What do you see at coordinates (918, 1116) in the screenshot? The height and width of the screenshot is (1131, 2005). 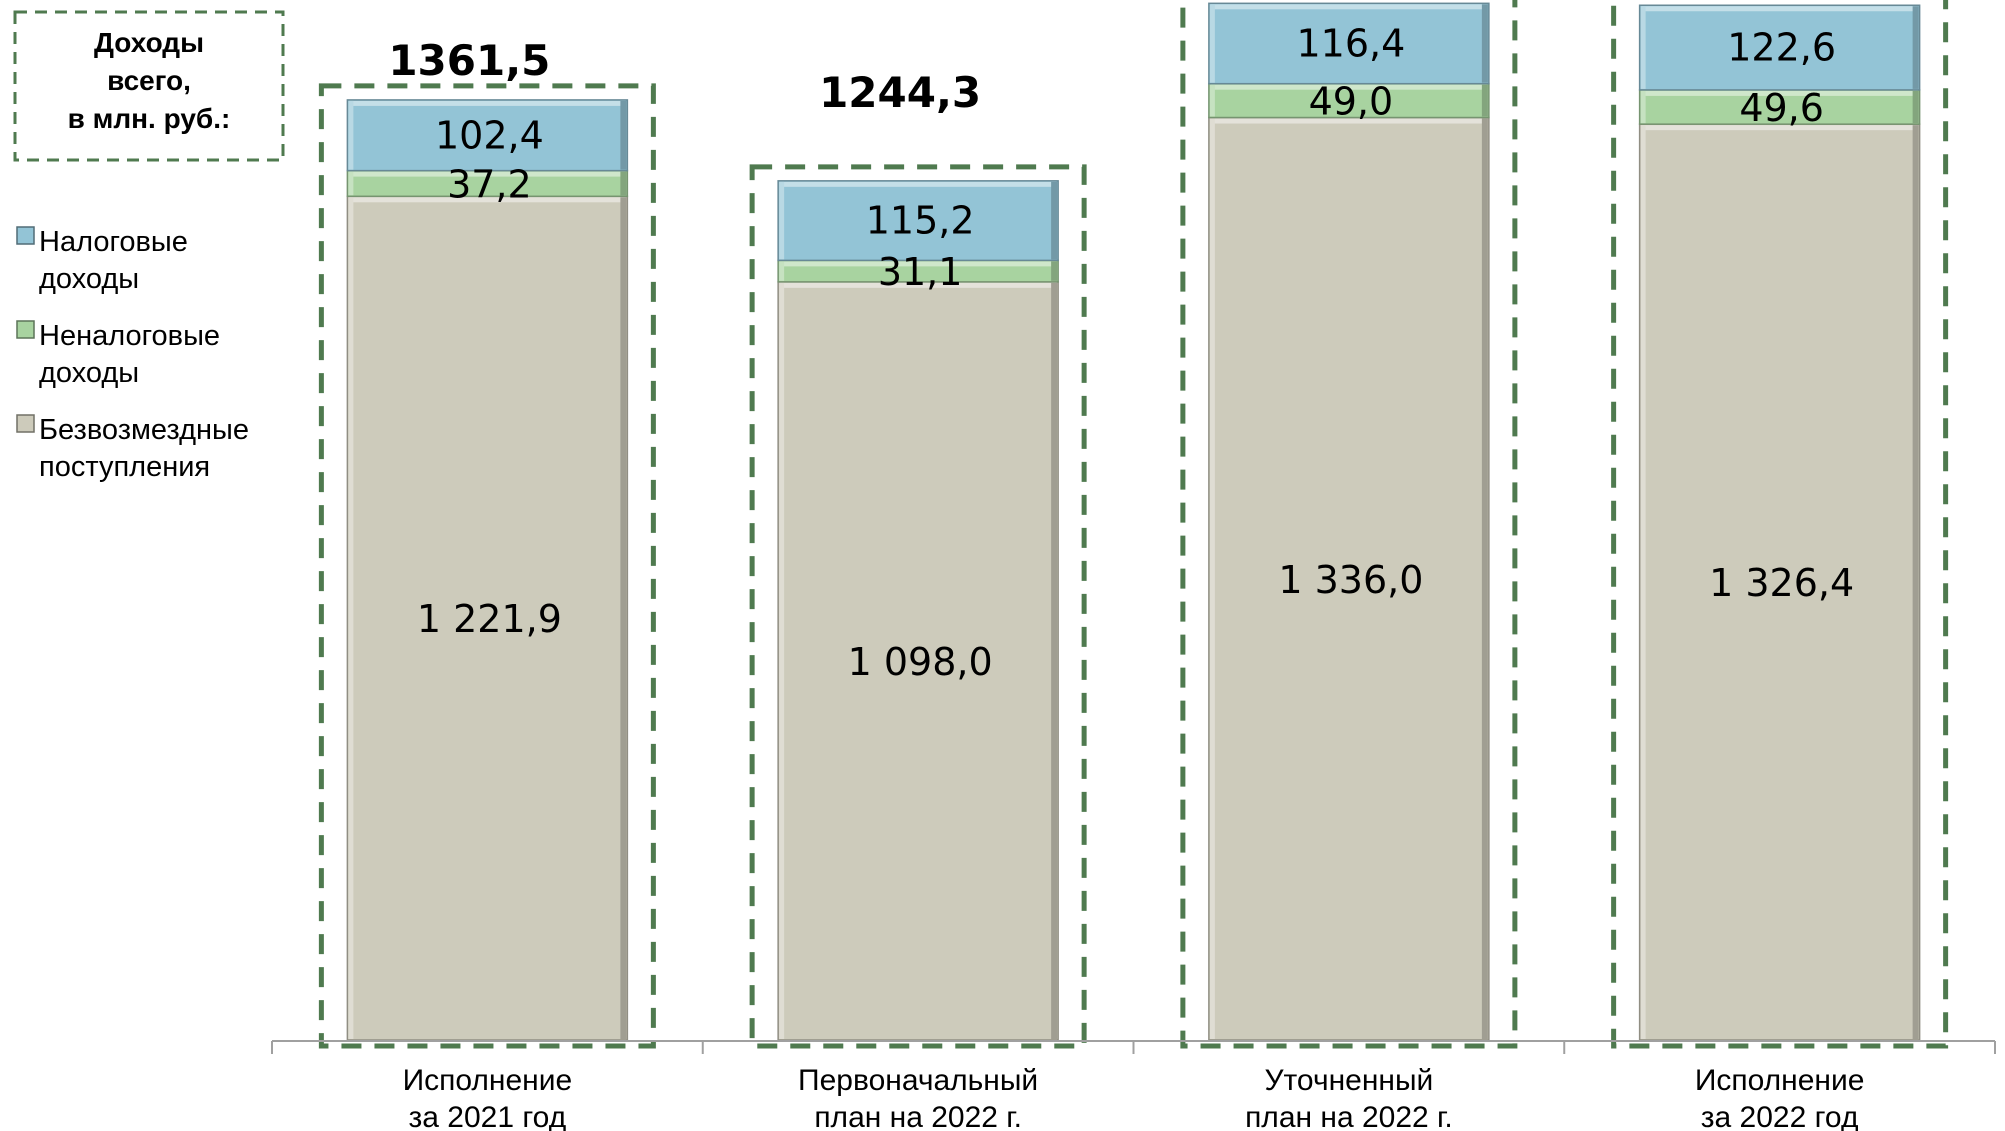 I see `category-label-1-line-1: план на 2022 г.` at bounding box center [918, 1116].